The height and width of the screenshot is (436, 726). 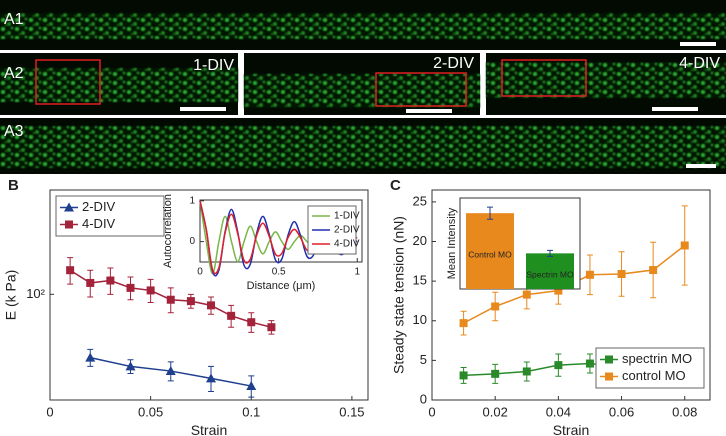 I want to click on image-label: 4-DIV, so click(x=699, y=63).